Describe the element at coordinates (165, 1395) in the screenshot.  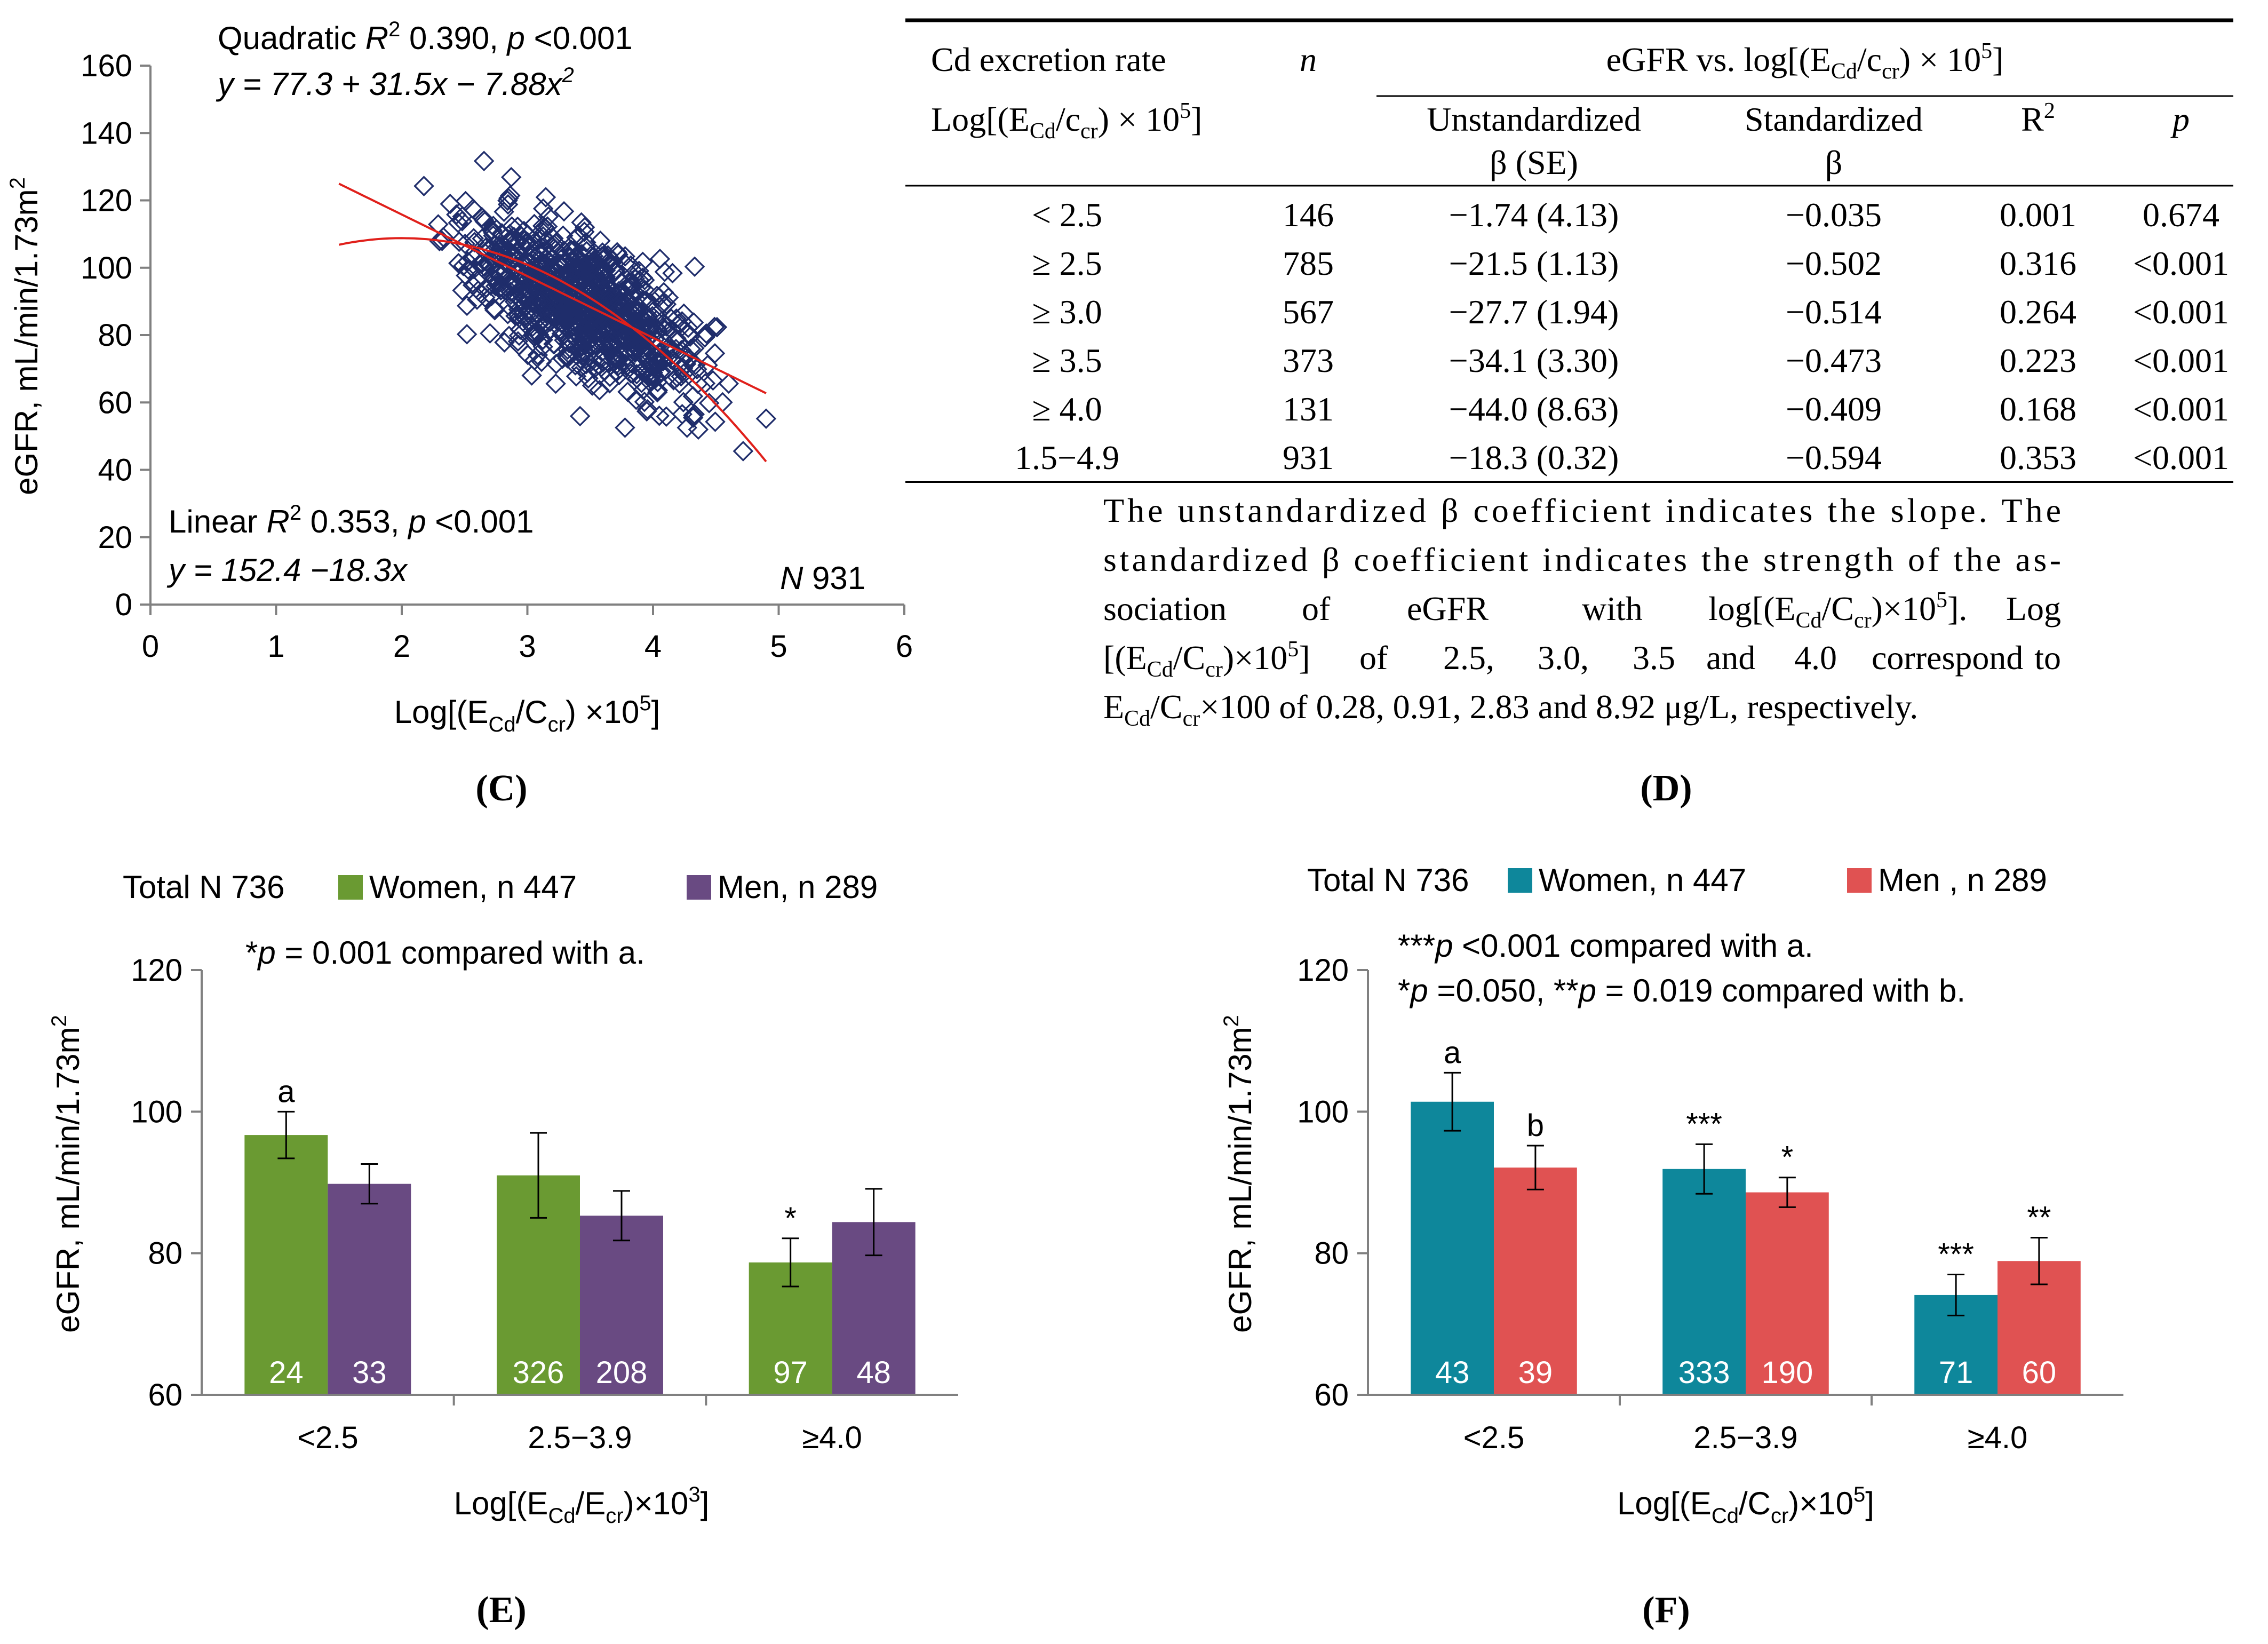
I see `e-y-tick-label: 60` at that location.